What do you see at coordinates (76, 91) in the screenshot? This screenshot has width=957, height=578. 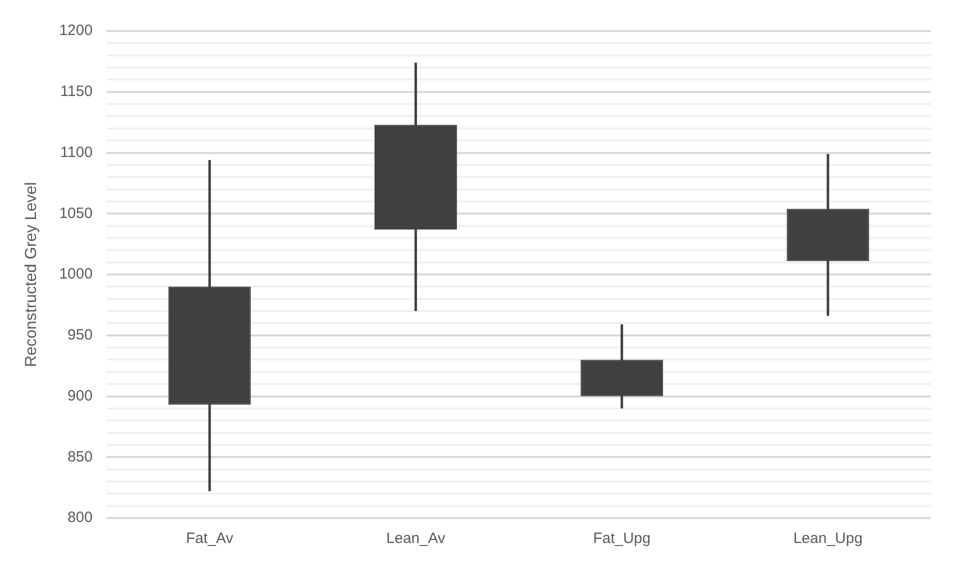 I see `y-tick-label: 1150` at bounding box center [76, 91].